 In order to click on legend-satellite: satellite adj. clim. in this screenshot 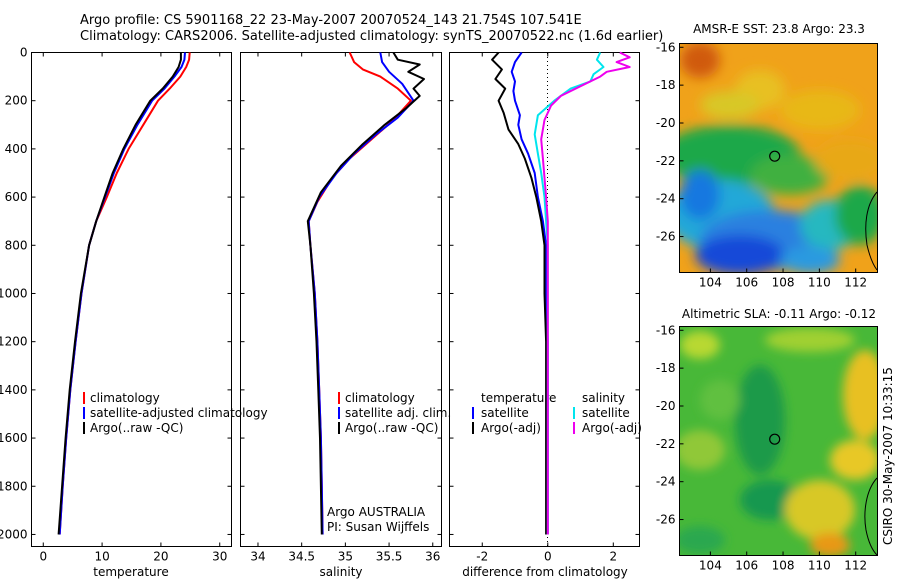, I will do `click(398, 413)`.